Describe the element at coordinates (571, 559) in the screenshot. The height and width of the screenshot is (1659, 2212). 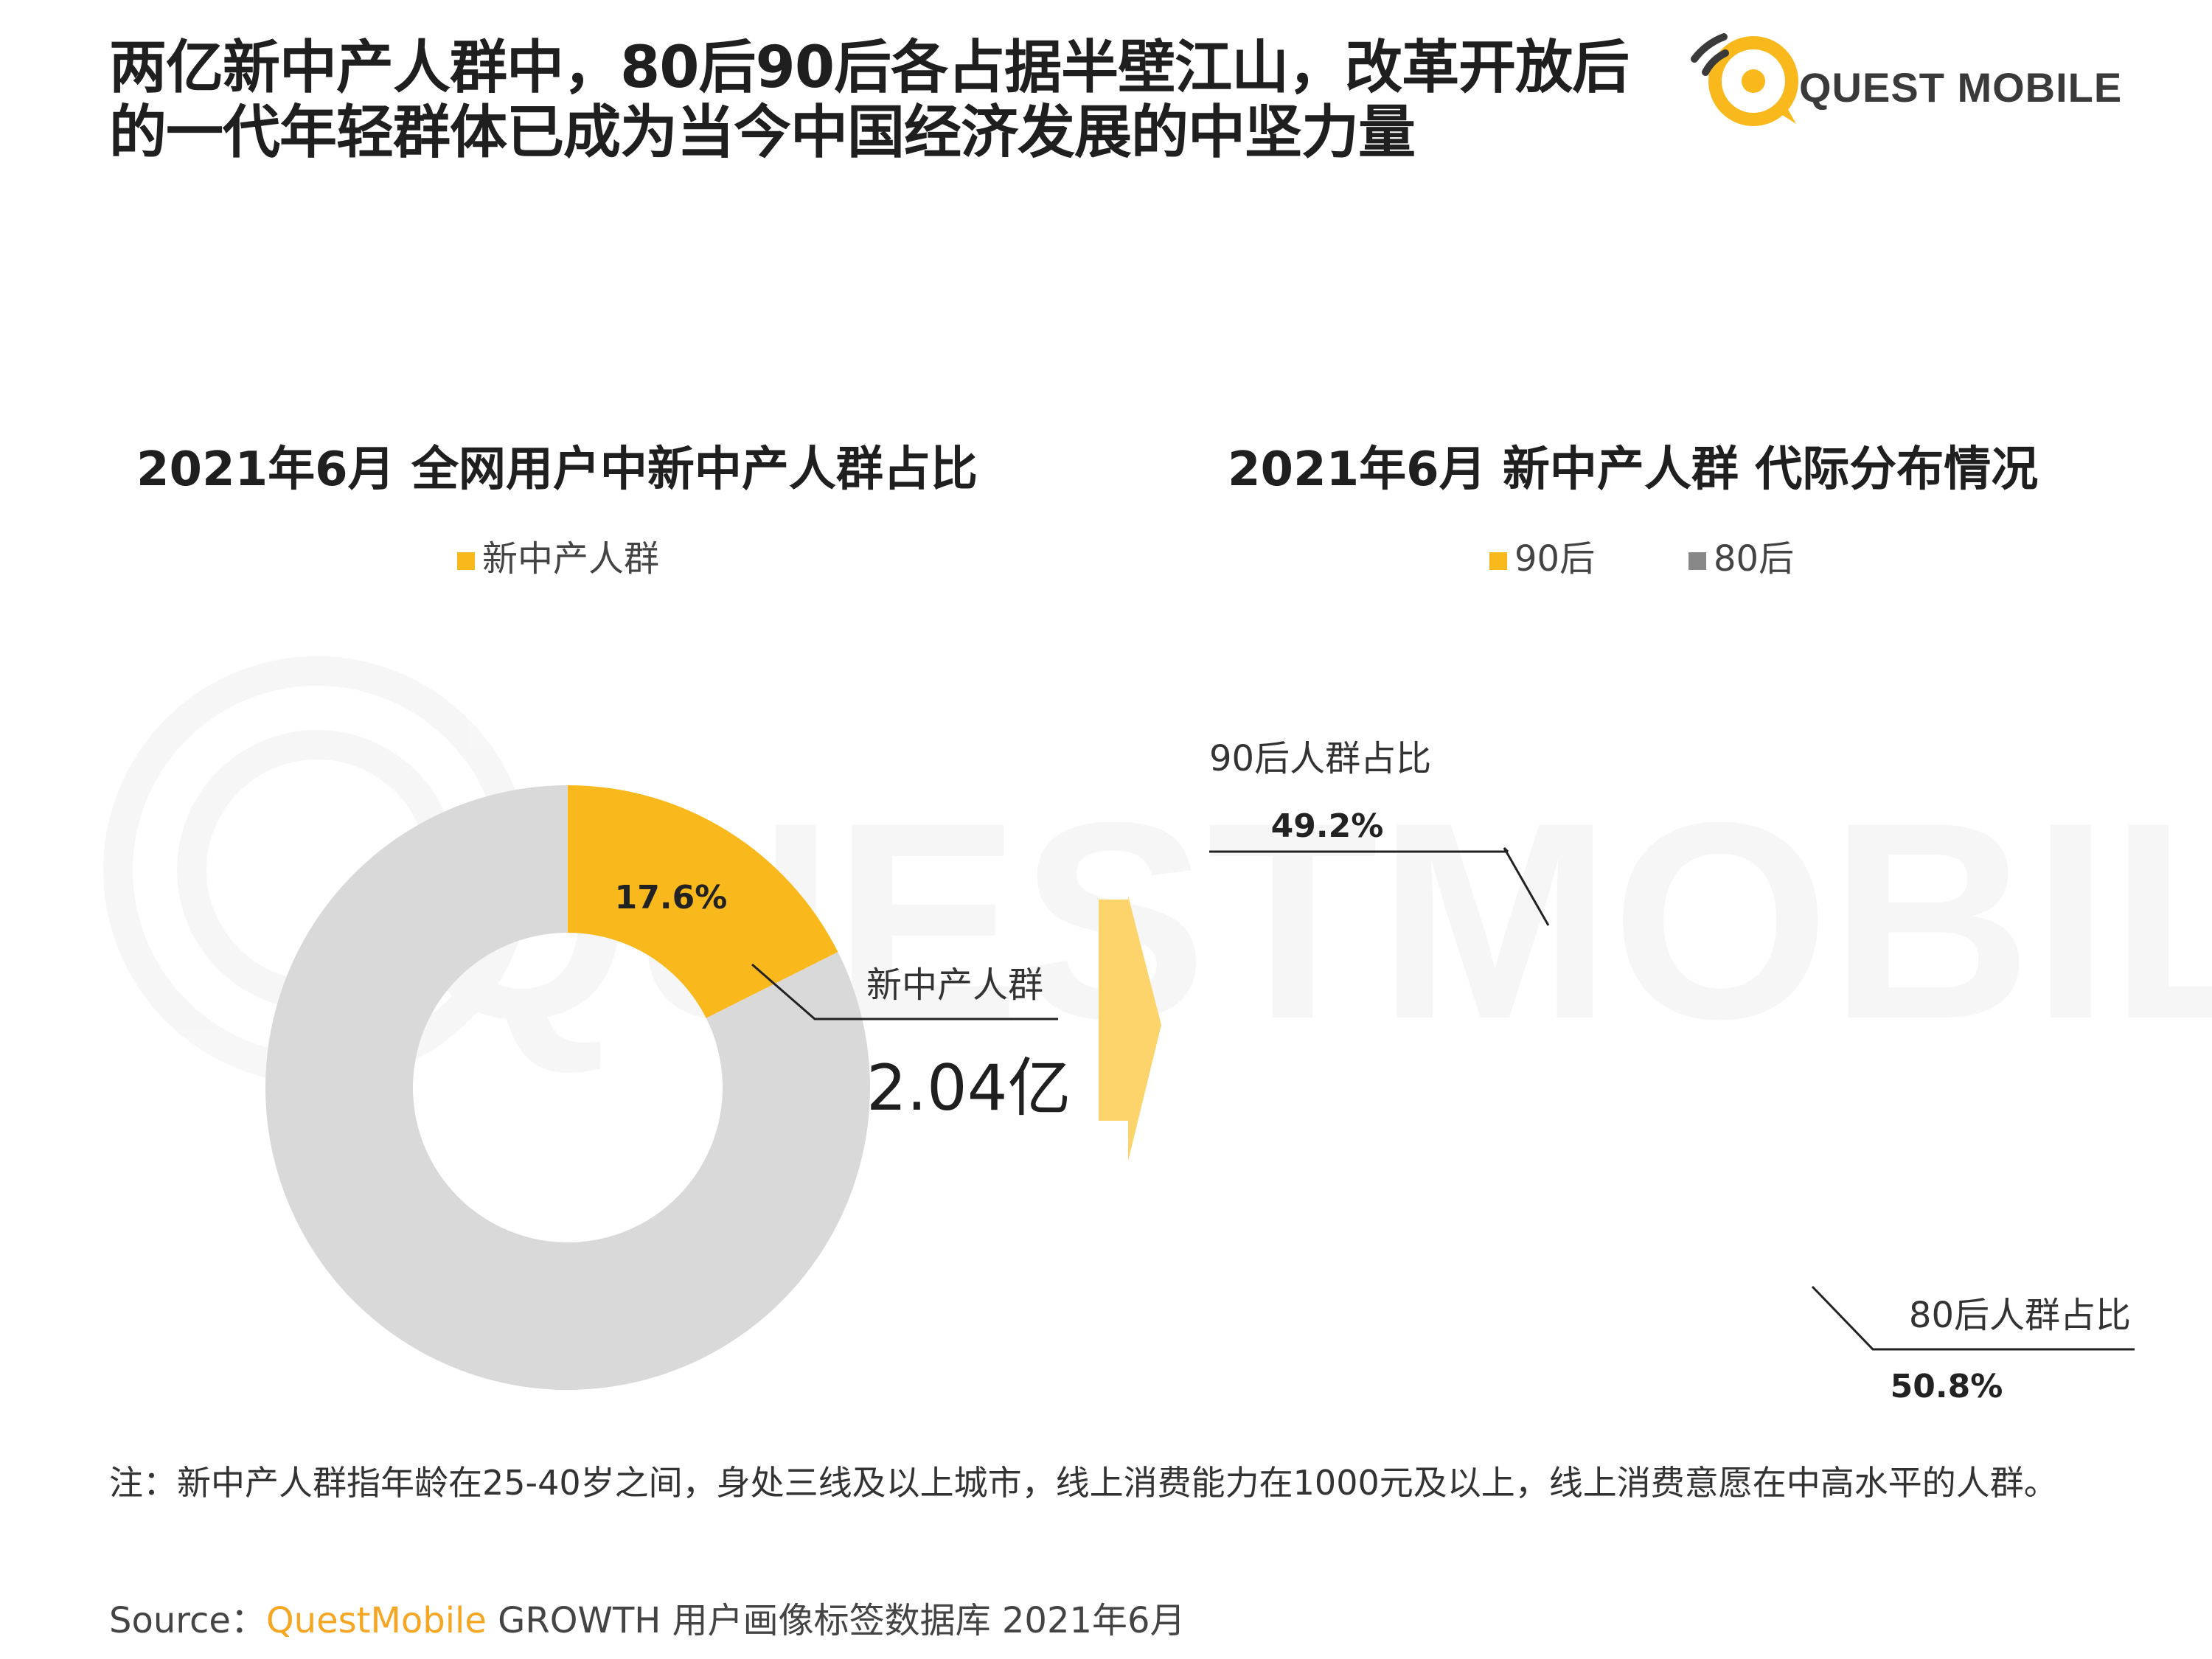
I see `legend-label: 新中产人群` at that location.